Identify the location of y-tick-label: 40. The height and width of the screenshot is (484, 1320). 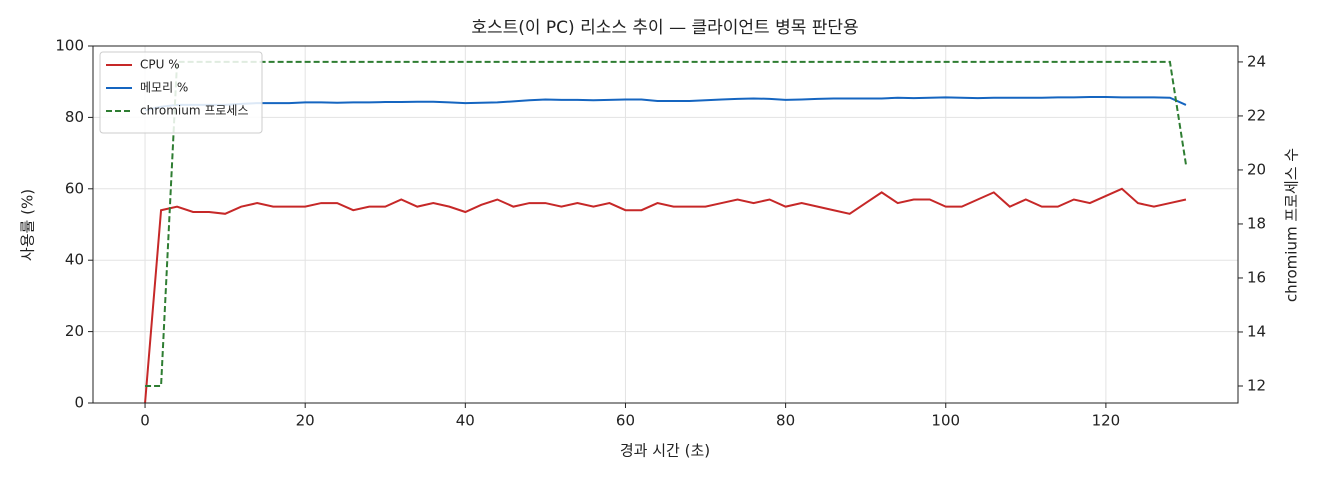
(74, 260).